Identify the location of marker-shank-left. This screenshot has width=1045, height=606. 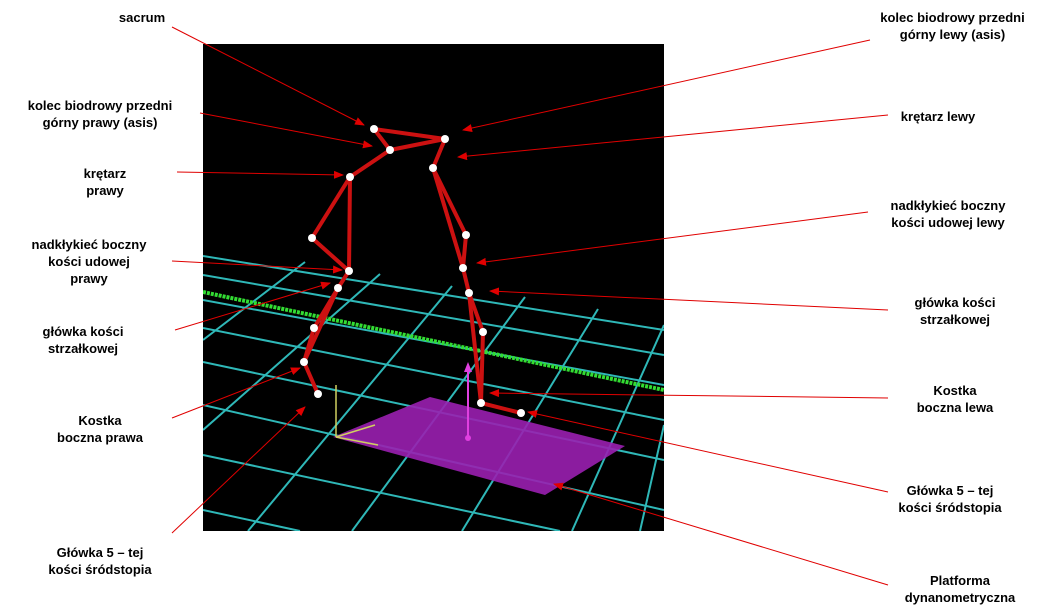
(483, 332).